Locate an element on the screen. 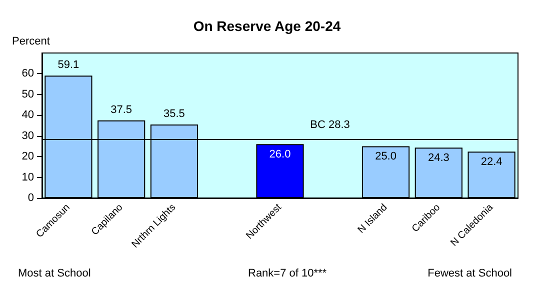  text: Fewest at School is located at coordinates (470, 274).